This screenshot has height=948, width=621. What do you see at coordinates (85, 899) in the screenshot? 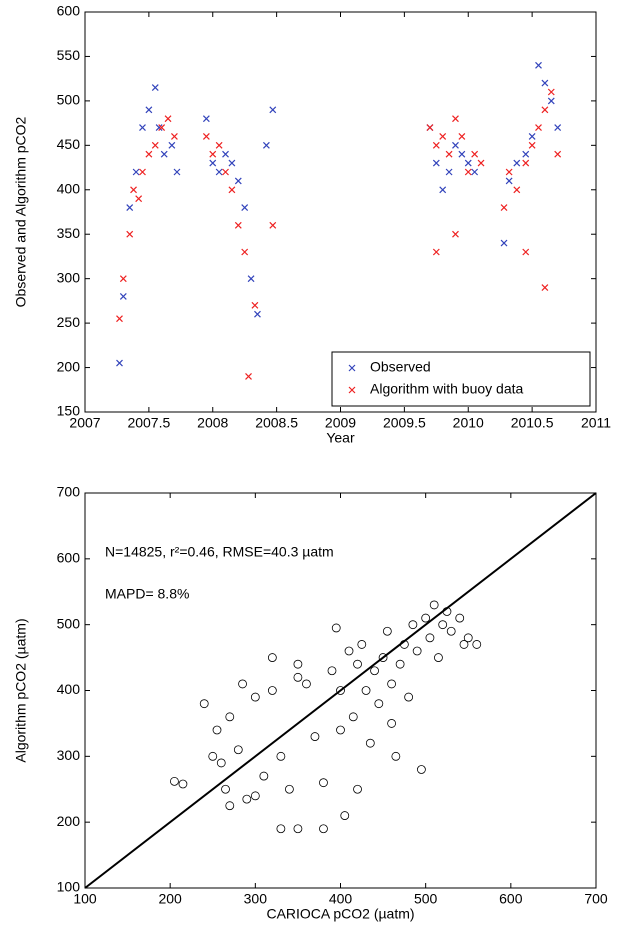
I see `x-tick-label: 100` at bounding box center [85, 899].